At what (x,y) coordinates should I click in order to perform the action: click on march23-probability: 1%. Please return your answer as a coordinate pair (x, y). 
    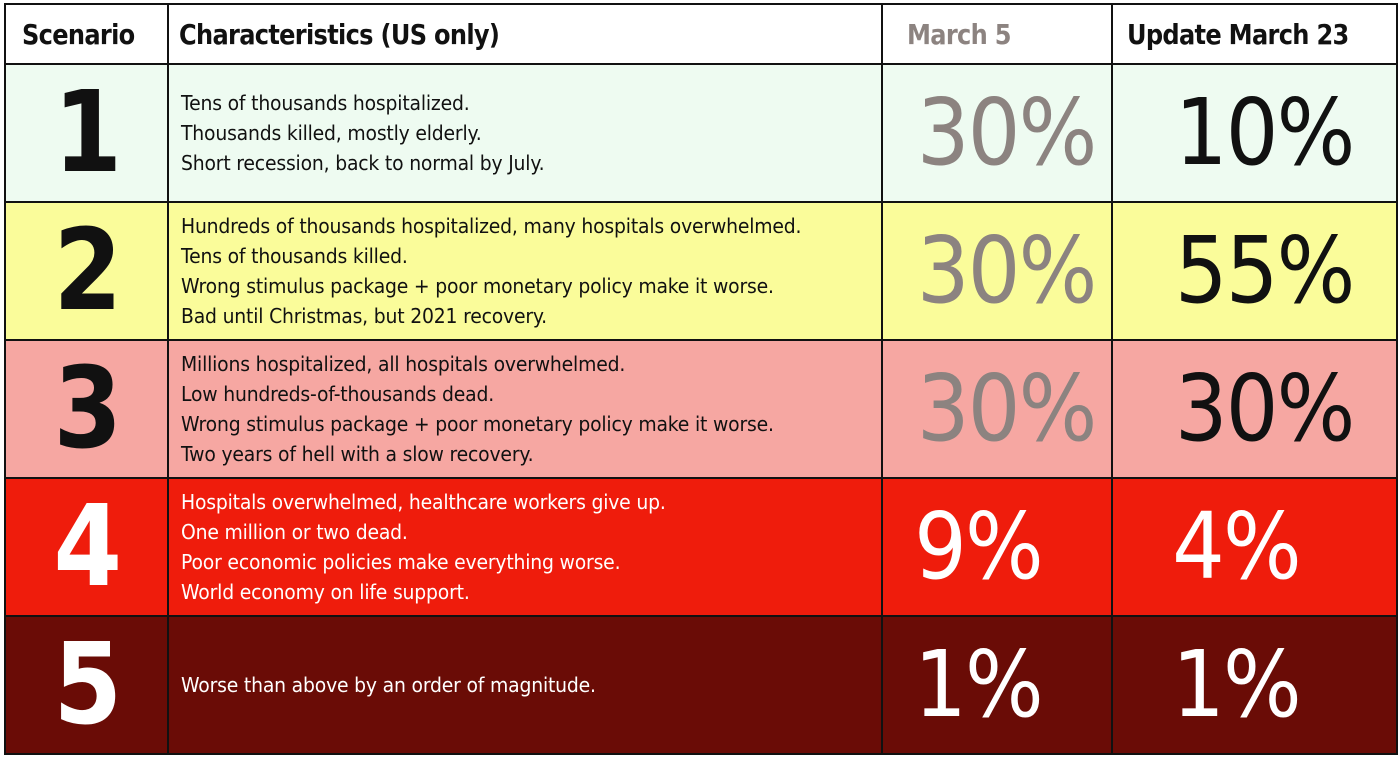
    Looking at the image, I should click on (1254, 685).